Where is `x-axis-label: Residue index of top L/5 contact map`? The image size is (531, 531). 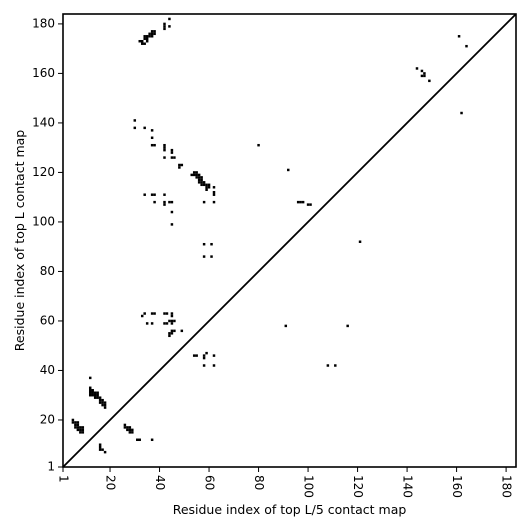 x-axis-label: Residue index of top L/5 contact map is located at coordinates (290, 509).